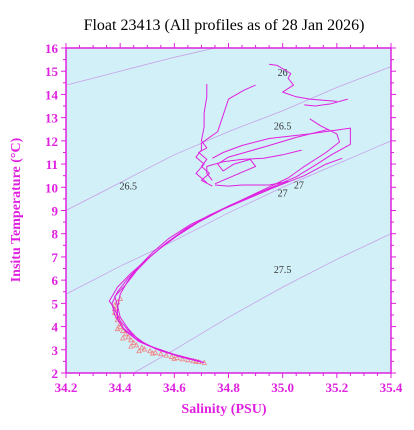 This screenshot has width=414, height=430. What do you see at coordinates (159, 330) in the screenshot?
I see `deep-profile-points` at bounding box center [159, 330].